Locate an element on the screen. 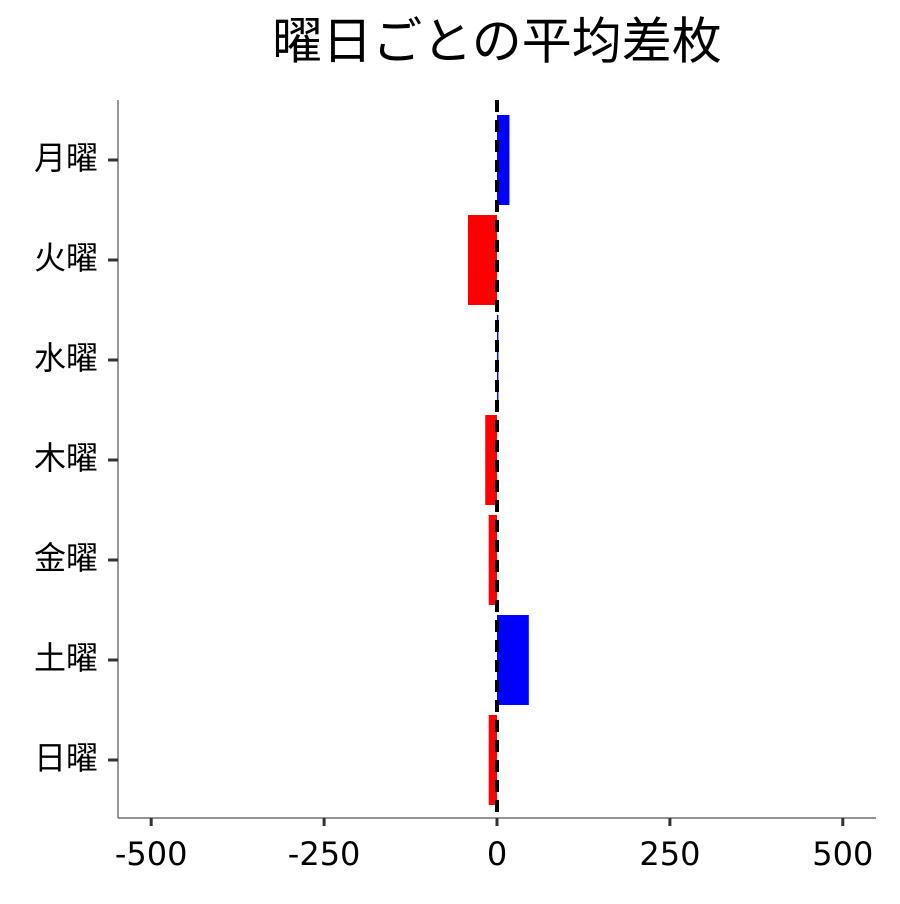  y-tick-label: 木曜 is located at coordinates (66, 458).